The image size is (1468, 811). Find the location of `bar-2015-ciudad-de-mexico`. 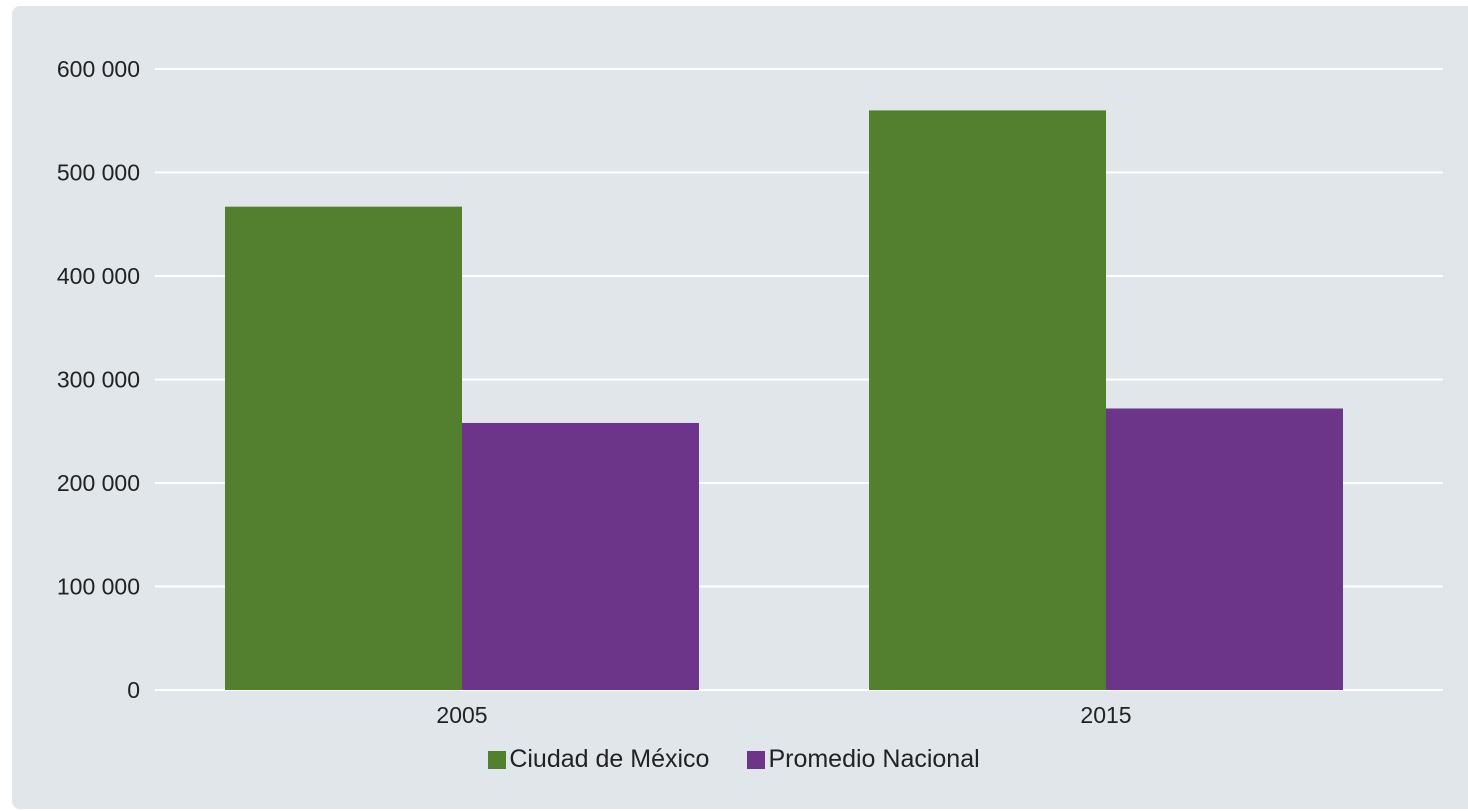

bar-2015-ciudad-de-mexico is located at coordinates (987, 400).